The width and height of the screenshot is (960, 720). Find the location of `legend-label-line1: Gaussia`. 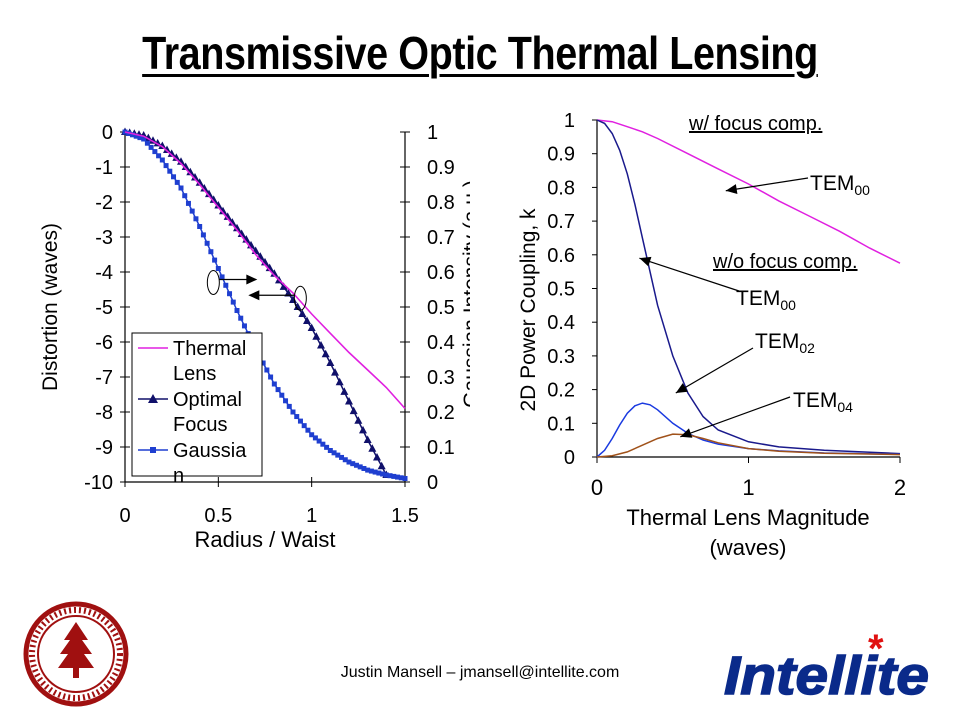

legend-label-line1: Gaussia is located at coordinates (210, 451).